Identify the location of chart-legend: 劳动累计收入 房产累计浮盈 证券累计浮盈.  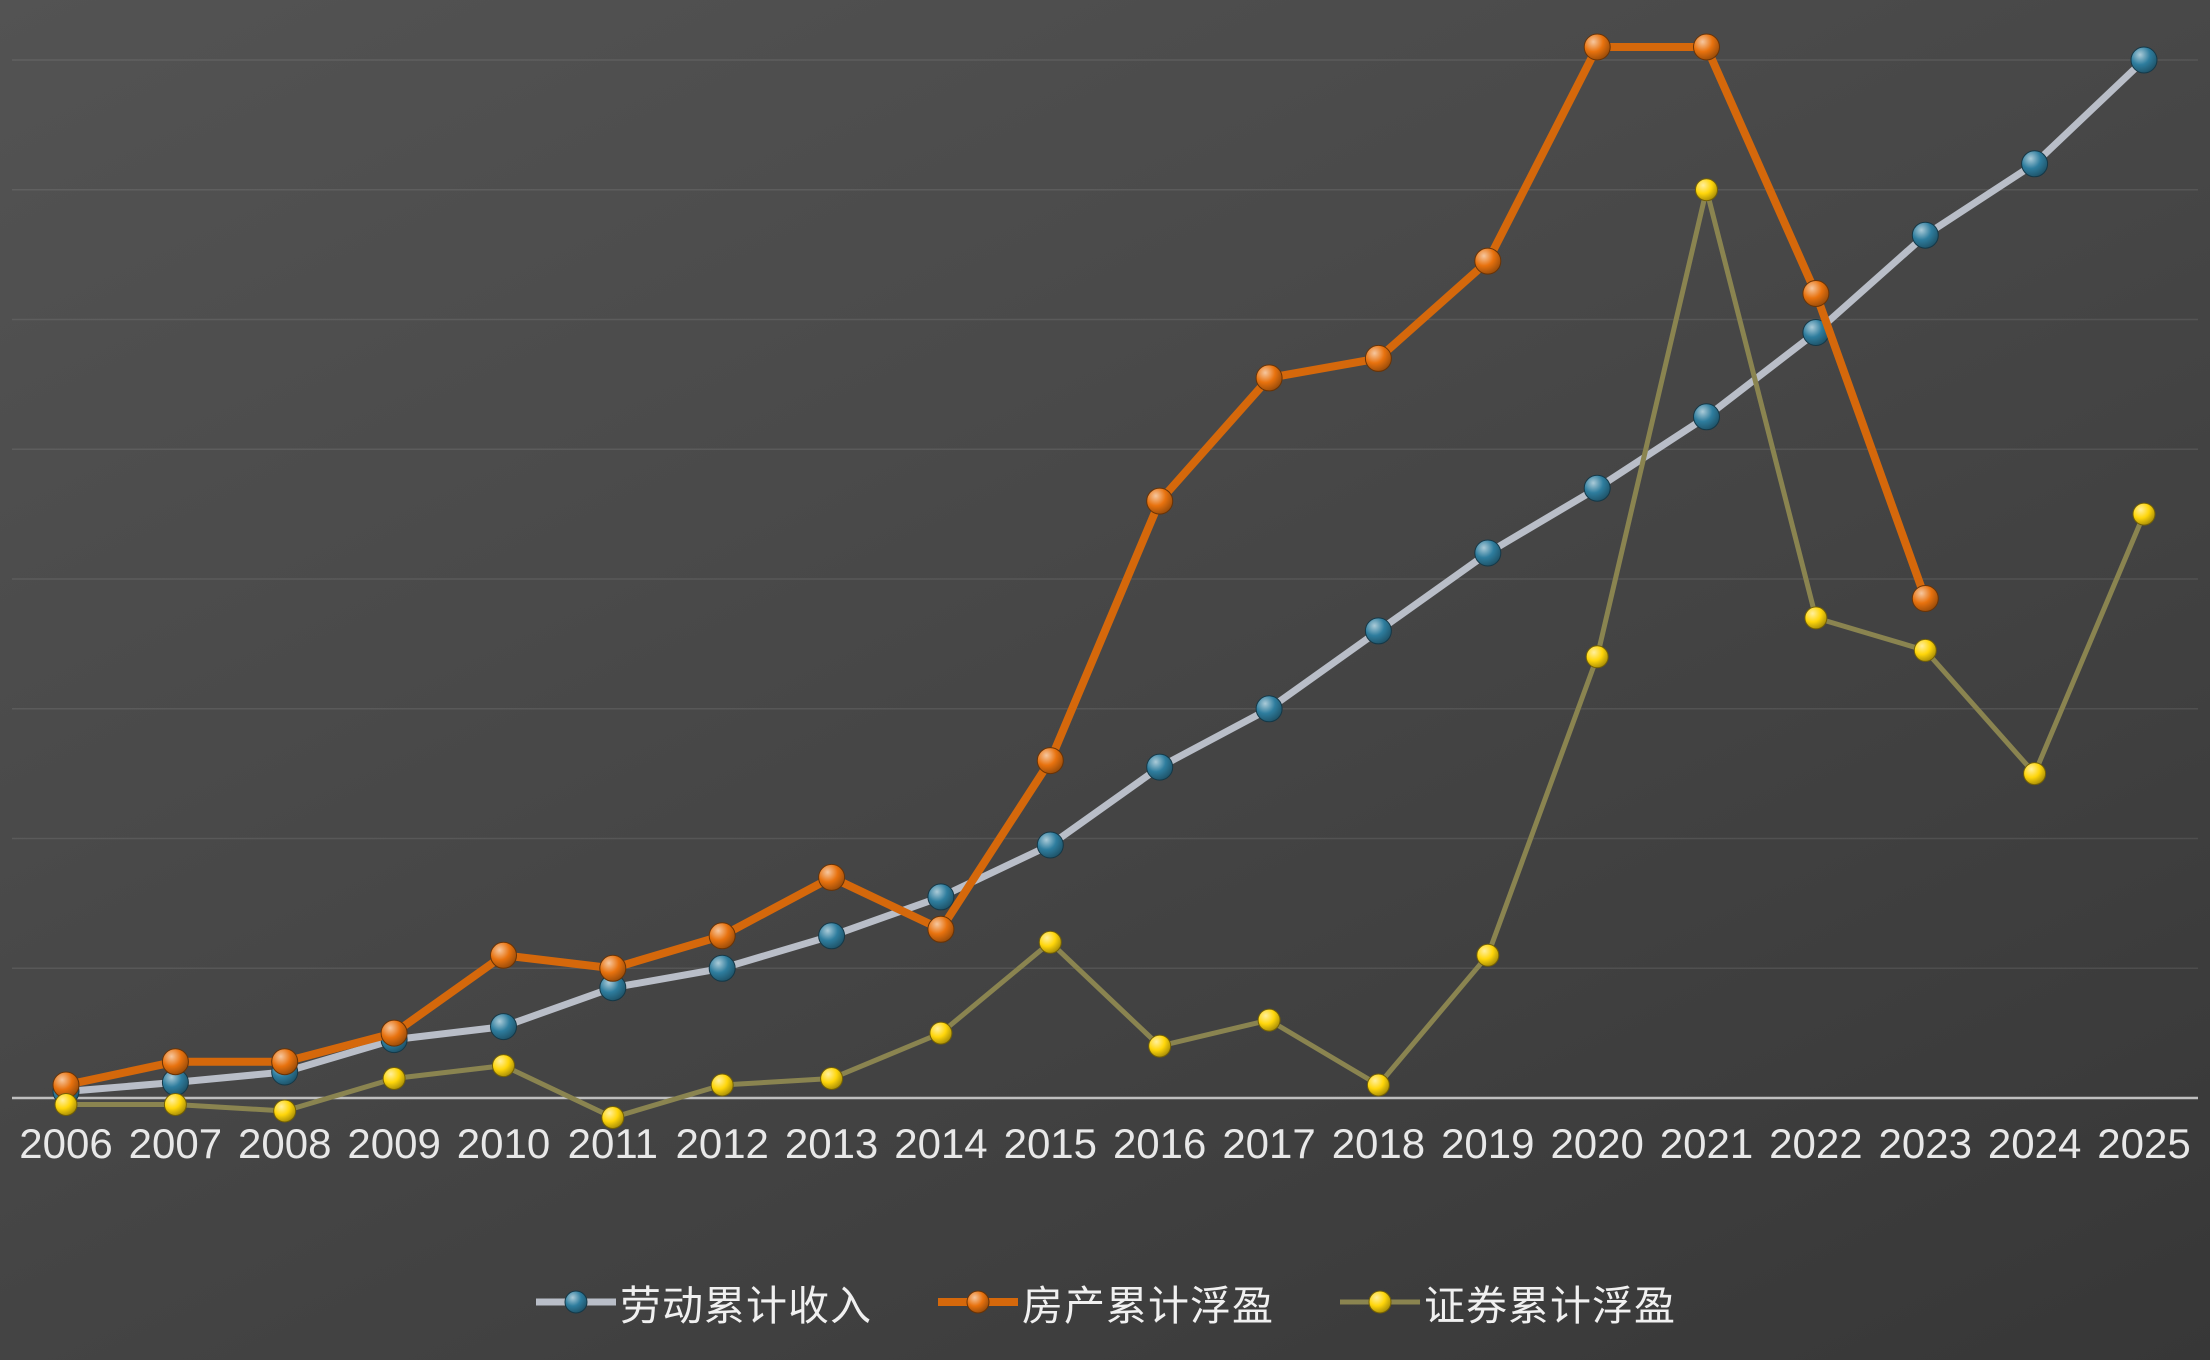
(1105, 1302).